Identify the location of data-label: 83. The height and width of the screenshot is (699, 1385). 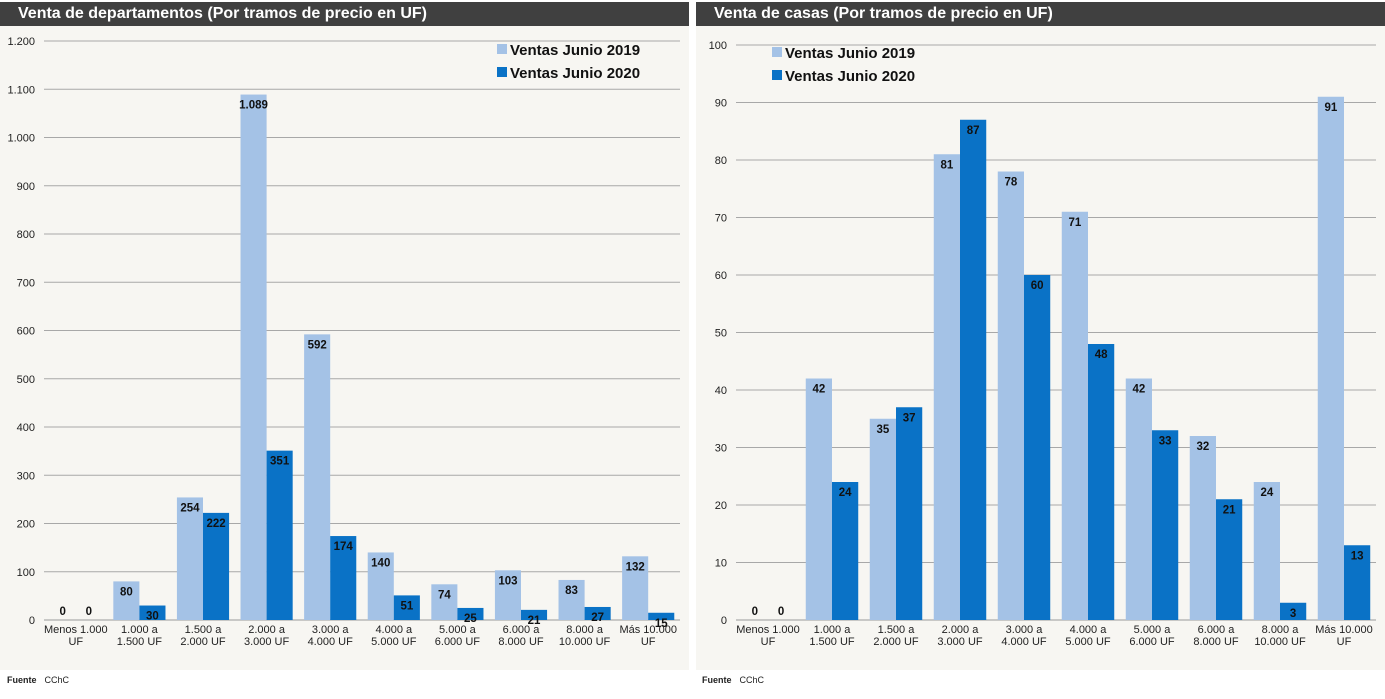
(571, 591).